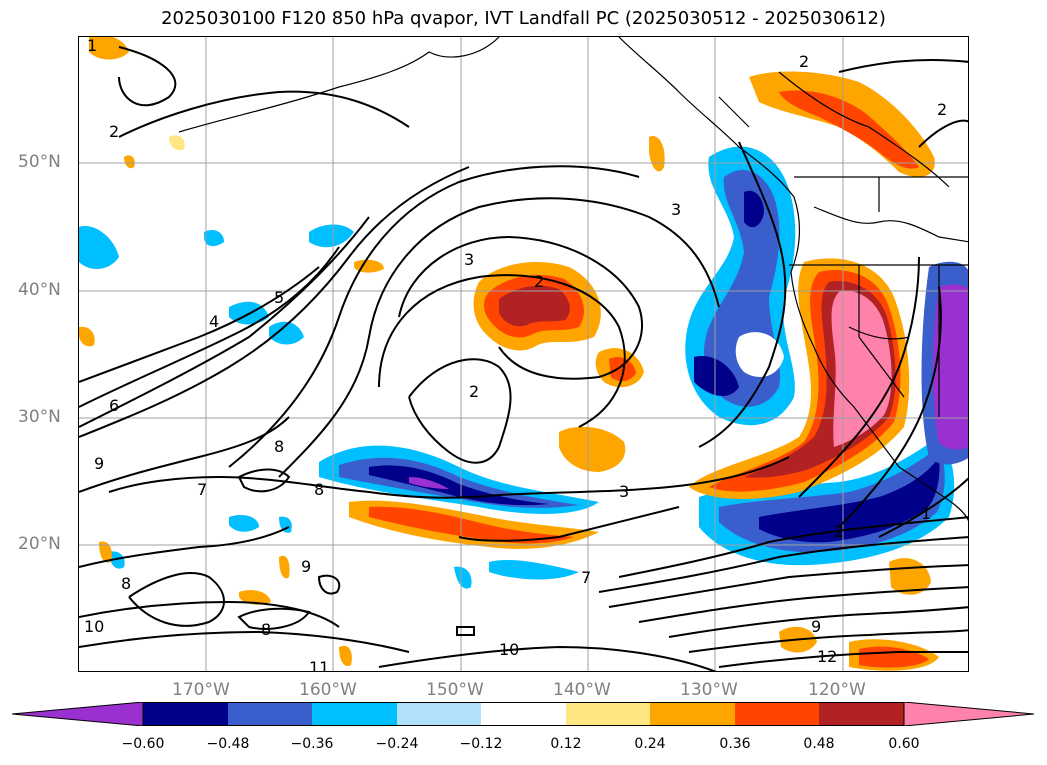 The height and width of the screenshot is (765, 1047). What do you see at coordinates (312, 744) in the screenshot?
I see `colorbar-tick: −0.36` at bounding box center [312, 744].